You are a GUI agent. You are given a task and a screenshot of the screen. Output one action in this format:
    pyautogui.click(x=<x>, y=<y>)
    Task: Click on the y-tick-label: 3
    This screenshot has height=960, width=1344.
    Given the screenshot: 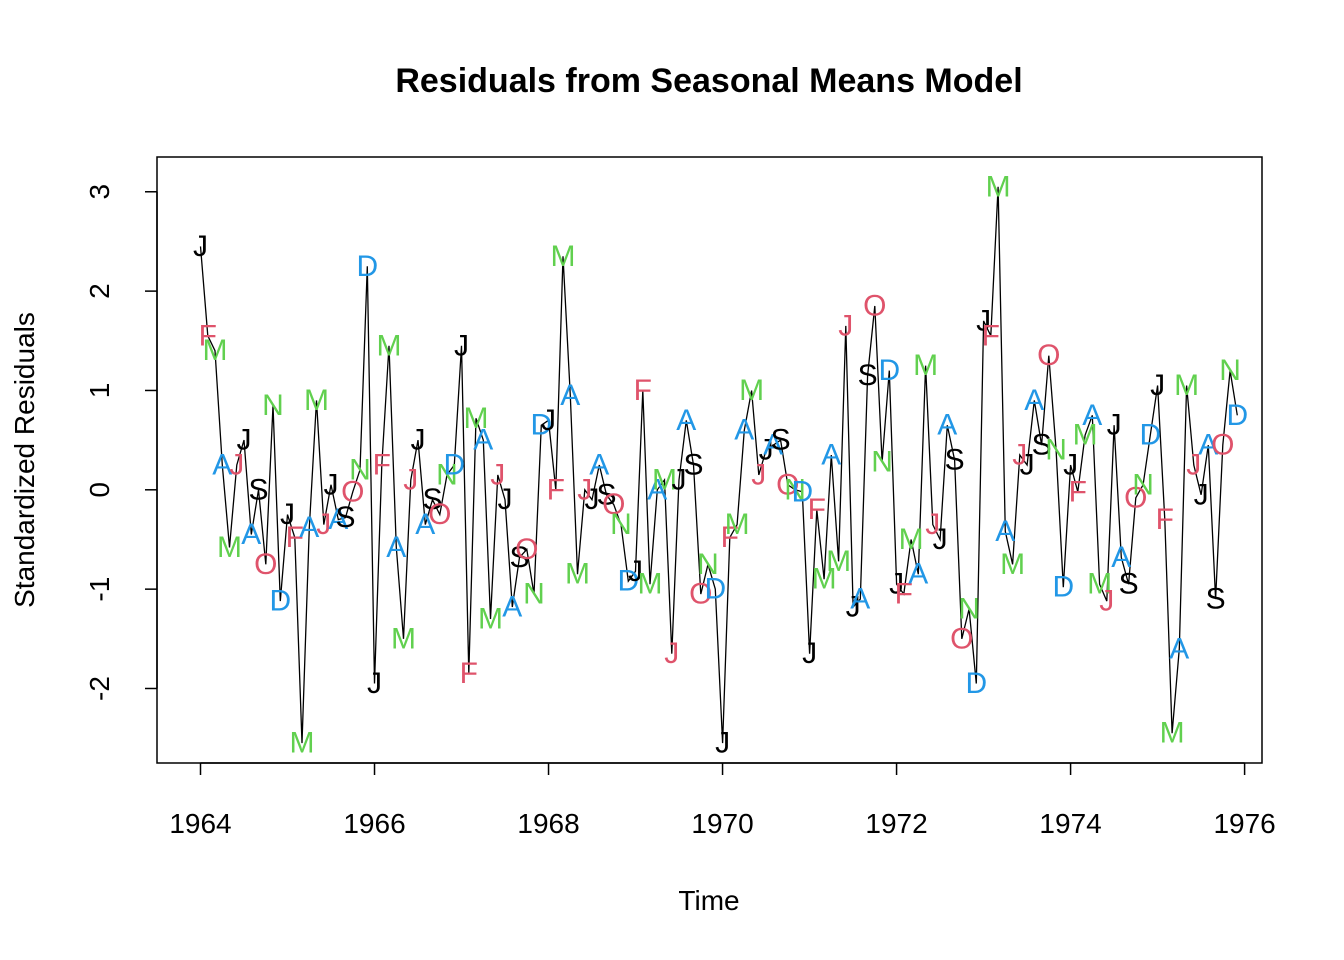 What is the action you would take?
    pyautogui.click(x=99, y=192)
    